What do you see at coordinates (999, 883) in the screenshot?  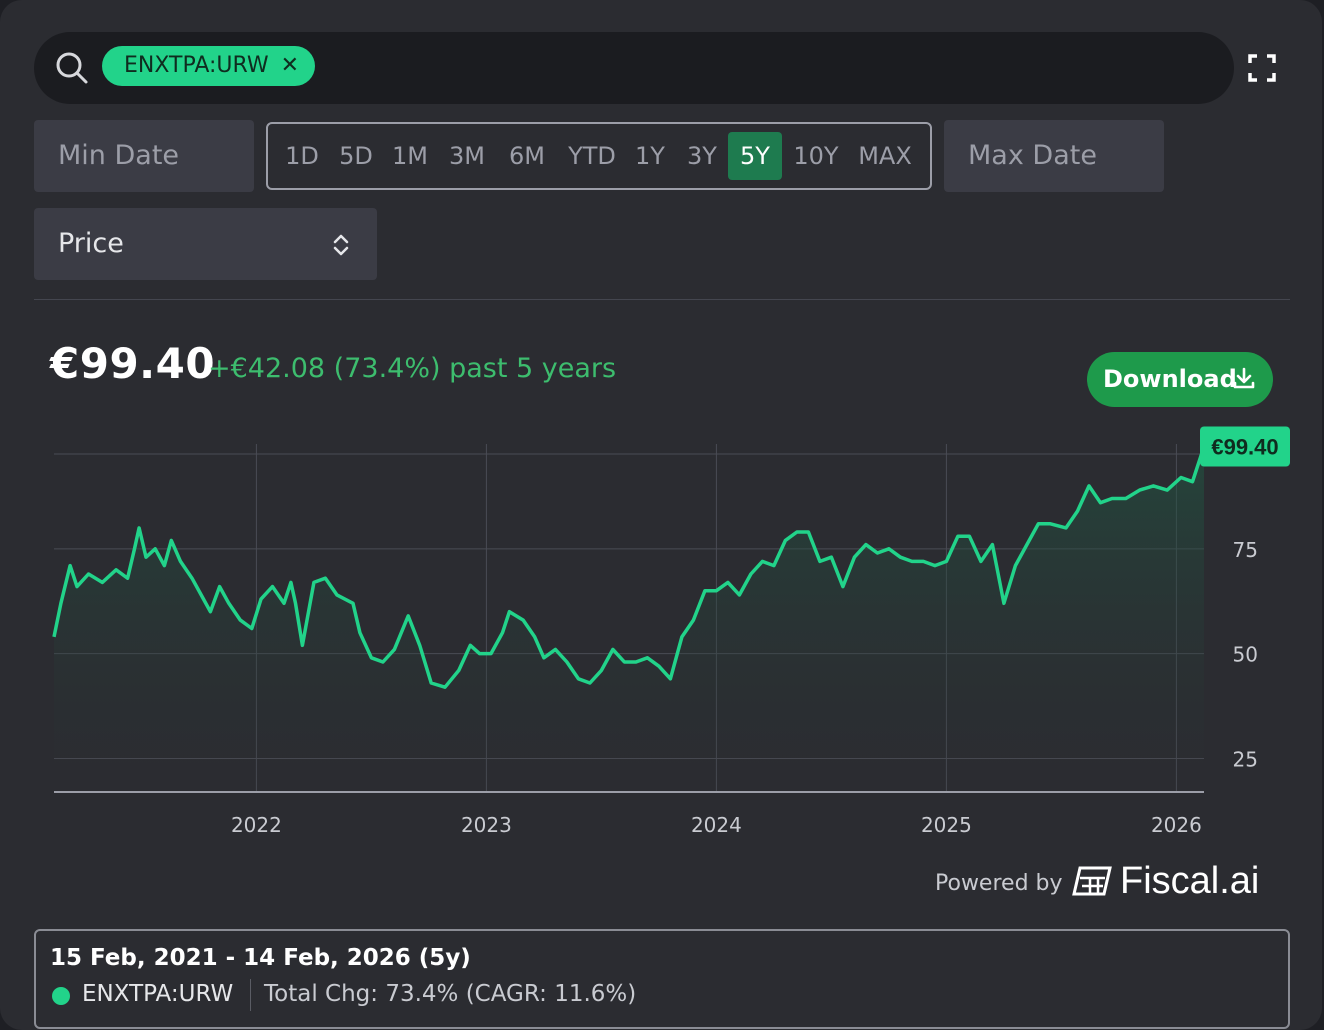 I see `powered-by-label: Powered by` at bounding box center [999, 883].